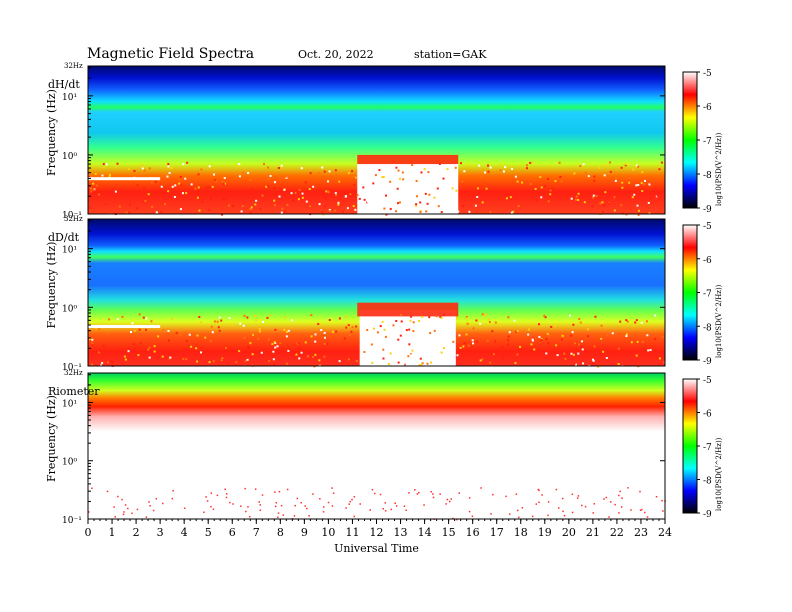 This screenshot has width=792, height=612. I want to click on top-tick-label: 32Hz, so click(73, 66).